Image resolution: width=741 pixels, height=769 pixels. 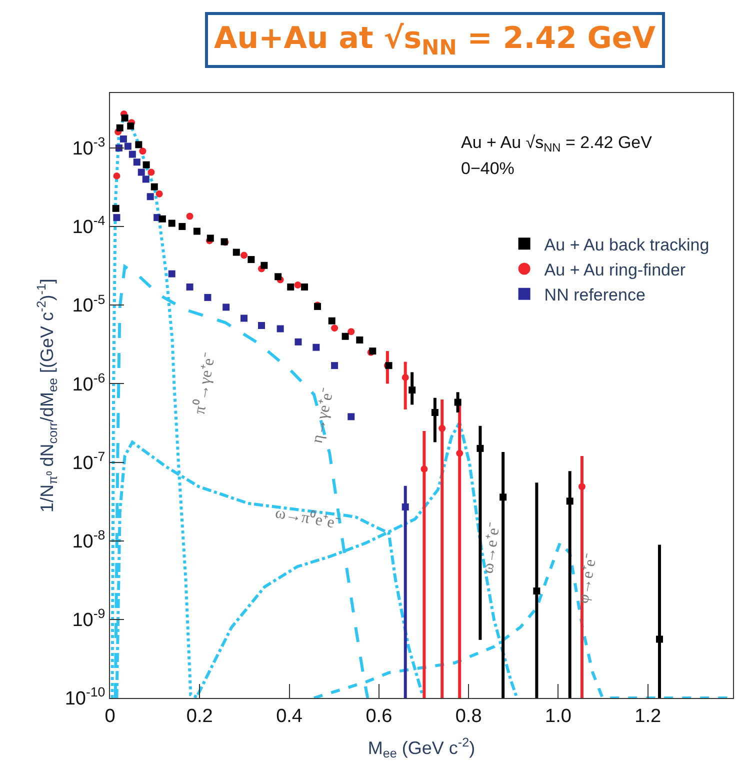 What do you see at coordinates (199, 716) in the screenshot?
I see `x-tick-label: 0.2` at bounding box center [199, 716].